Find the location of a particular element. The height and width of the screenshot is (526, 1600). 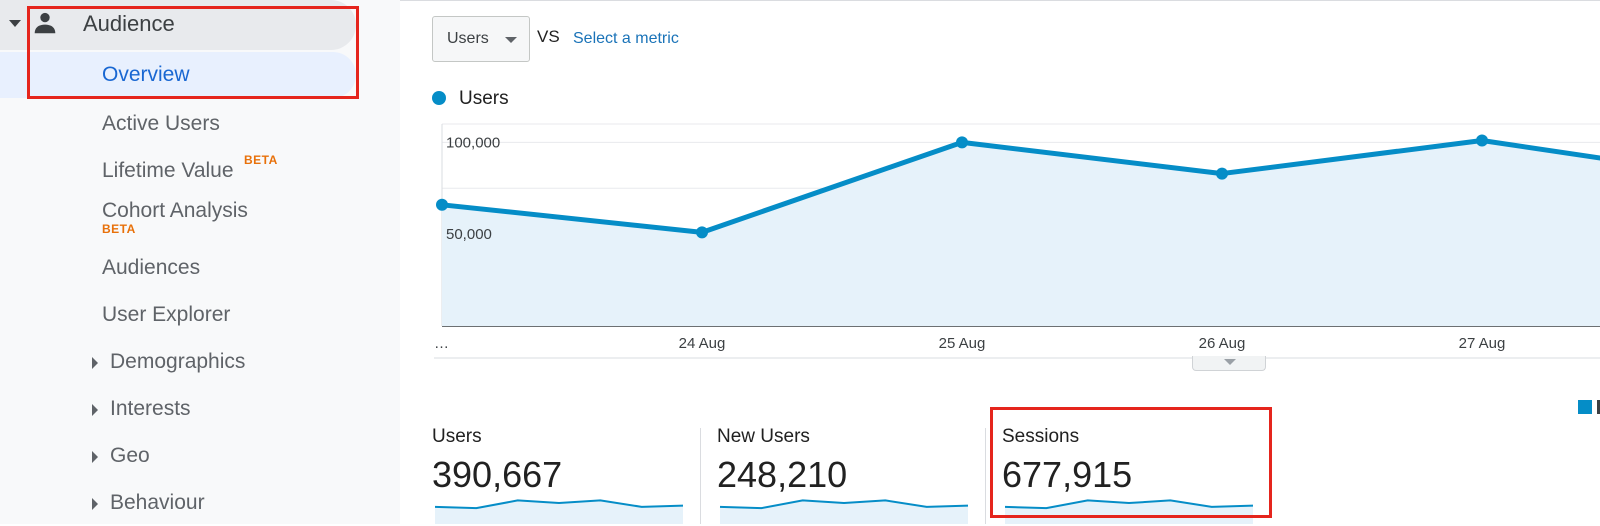

chart-points is located at coordinates (962, 186).